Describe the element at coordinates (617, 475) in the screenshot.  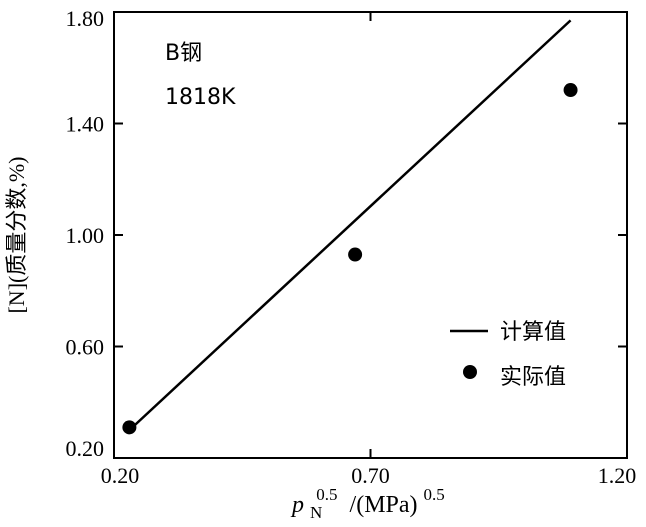
I see `x-tick-label: 1.20` at that location.